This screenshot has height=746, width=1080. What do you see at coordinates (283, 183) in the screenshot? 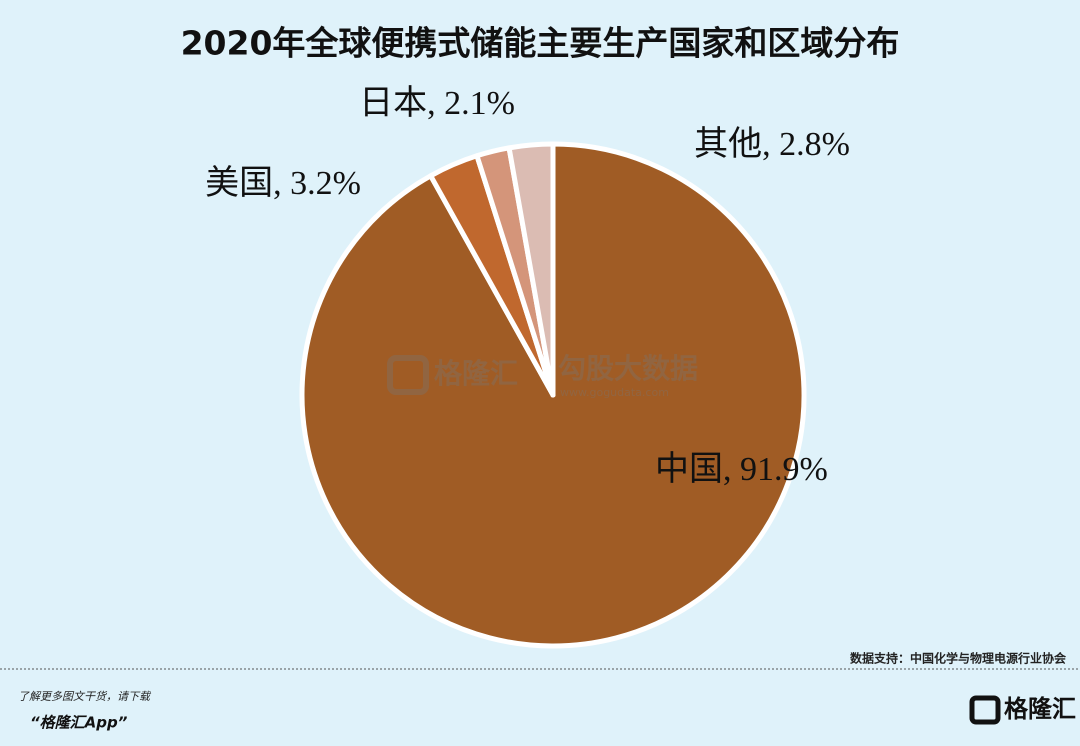
I see `slice-label: 美国, 3.2%` at bounding box center [283, 183].